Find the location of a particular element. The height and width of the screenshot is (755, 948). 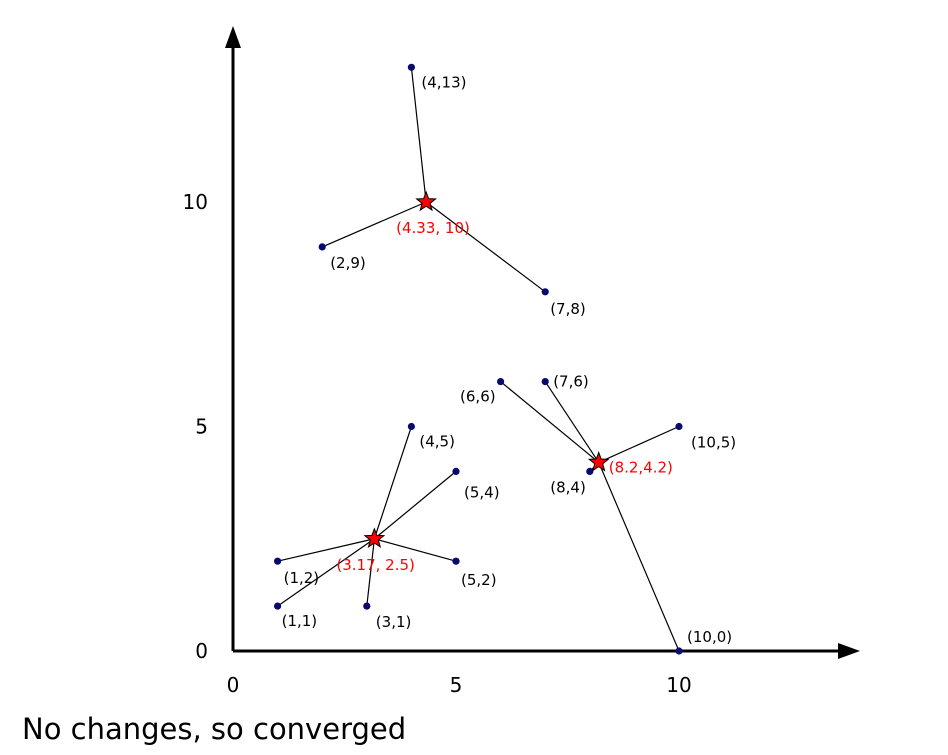

x-tick-label: 0 is located at coordinates (233, 685).